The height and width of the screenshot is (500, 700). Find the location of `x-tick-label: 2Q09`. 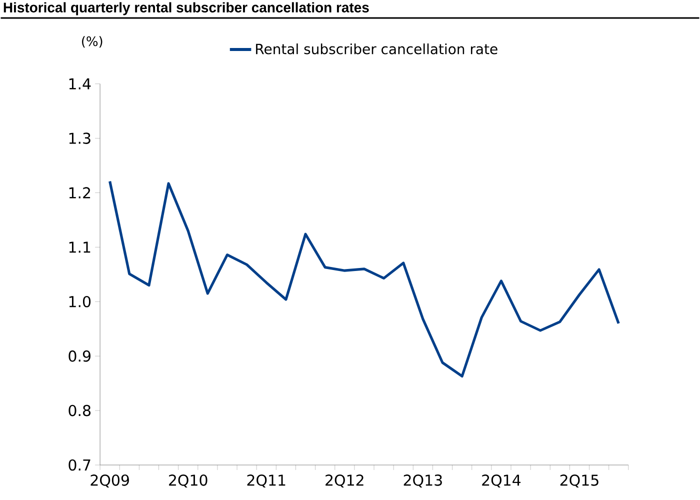

x-tick-label: 2Q09 is located at coordinates (109, 481).